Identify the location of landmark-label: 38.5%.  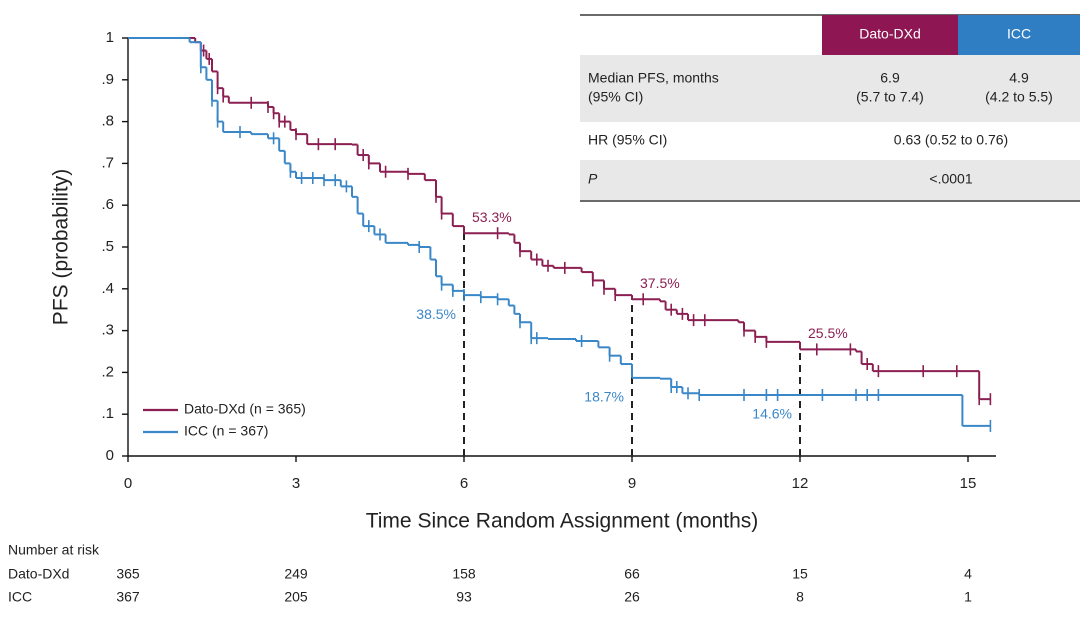
(436, 314).